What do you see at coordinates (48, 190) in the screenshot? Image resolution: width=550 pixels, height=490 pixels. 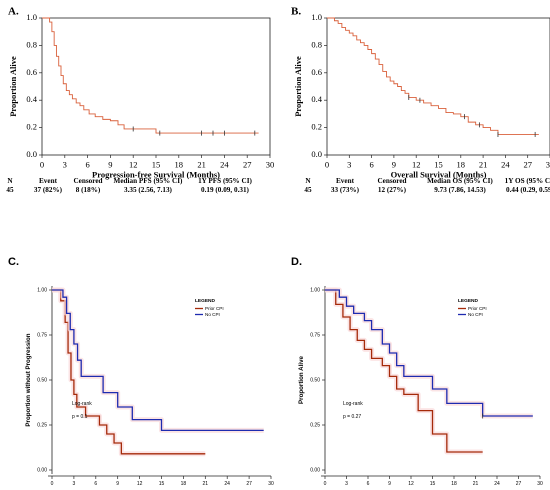 I see `summary-value: 37 (82%)` at bounding box center [48, 190].